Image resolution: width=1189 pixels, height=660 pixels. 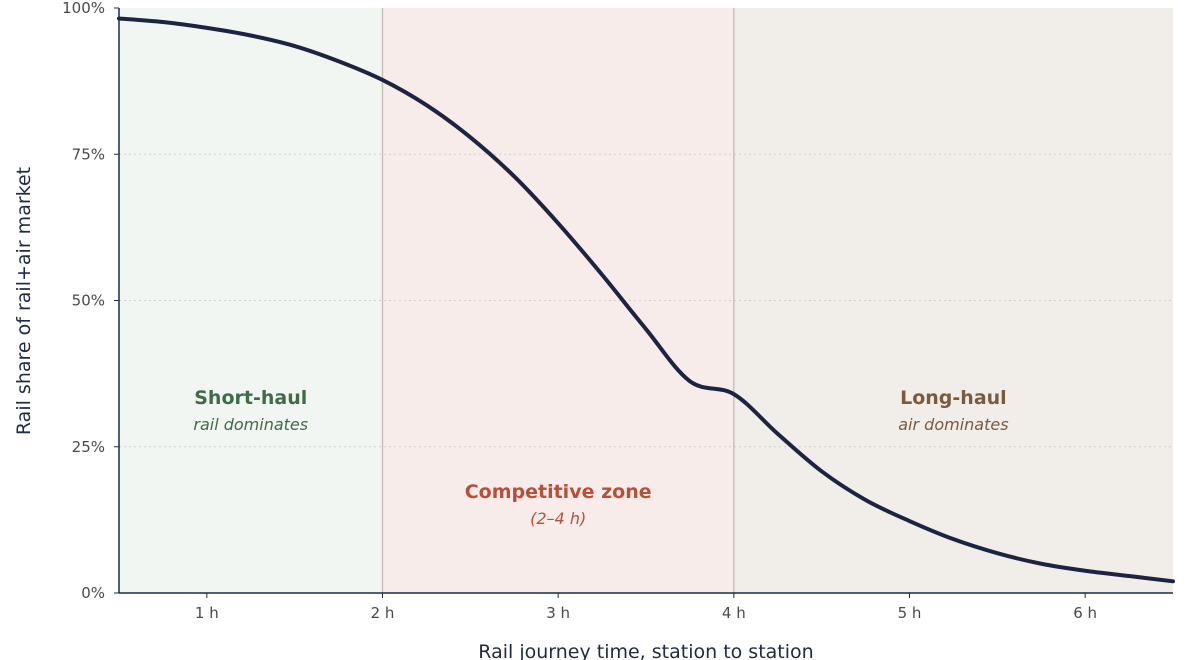 What do you see at coordinates (558, 492) in the screenshot?
I see `zone-title: Competitive zone` at bounding box center [558, 492].